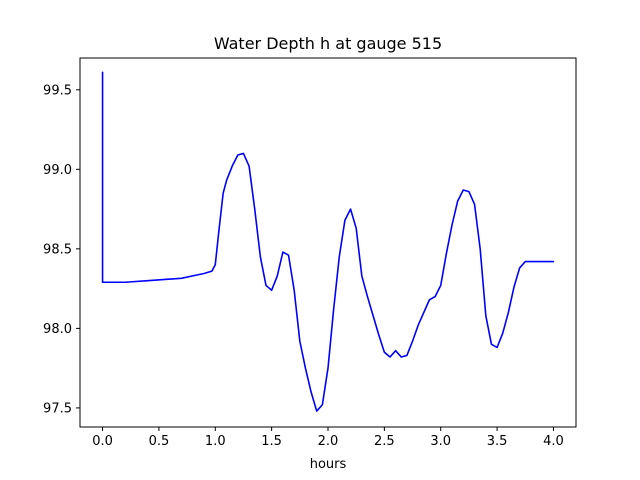 This screenshot has height=480, width=640. What do you see at coordinates (159, 441) in the screenshot?
I see `x-tick-label: 0.5` at bounding box center [159, 441].